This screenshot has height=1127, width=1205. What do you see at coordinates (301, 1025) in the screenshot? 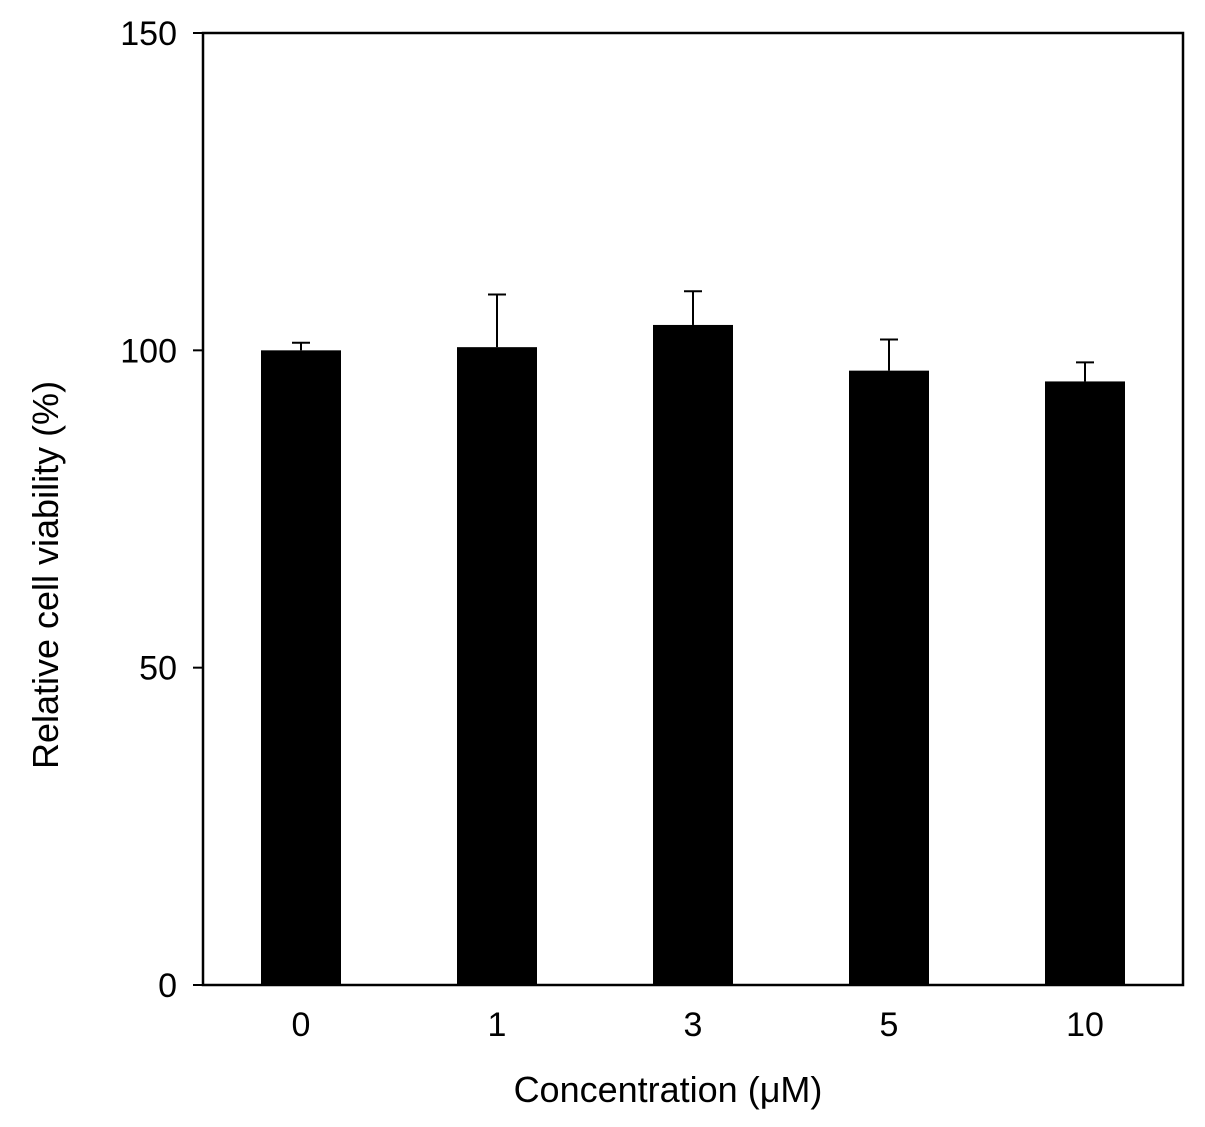
I see `x-tick-label: 0` at bounding box center [301, 1025].